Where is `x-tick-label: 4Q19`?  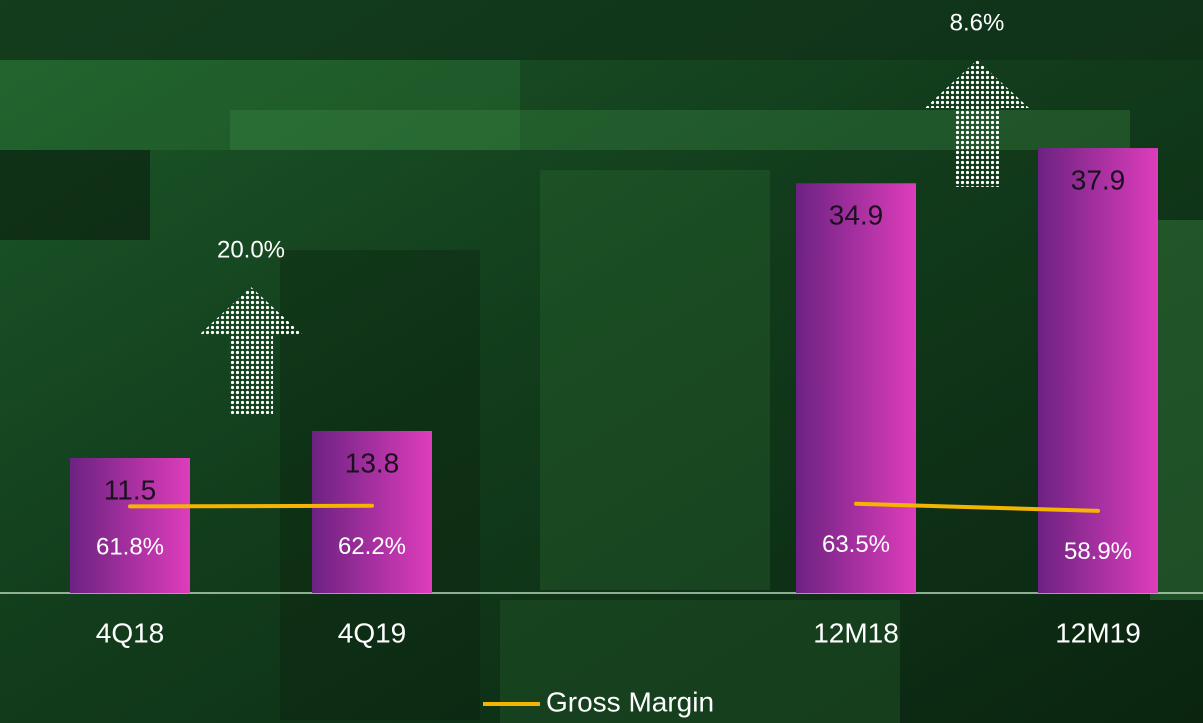
x-tick-label: 4Q19 is located at coordinates (372, 632).